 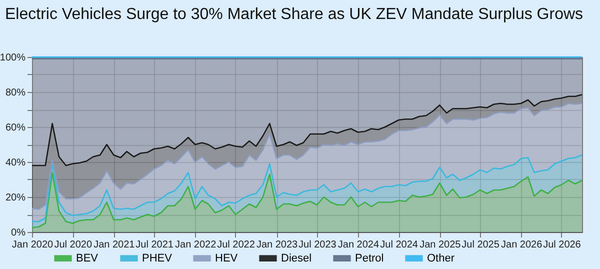 What do you see at coordinates (15, 93) in the screenshot?
I see `y-tick-label: 80%` at bounding box center [15, 93].